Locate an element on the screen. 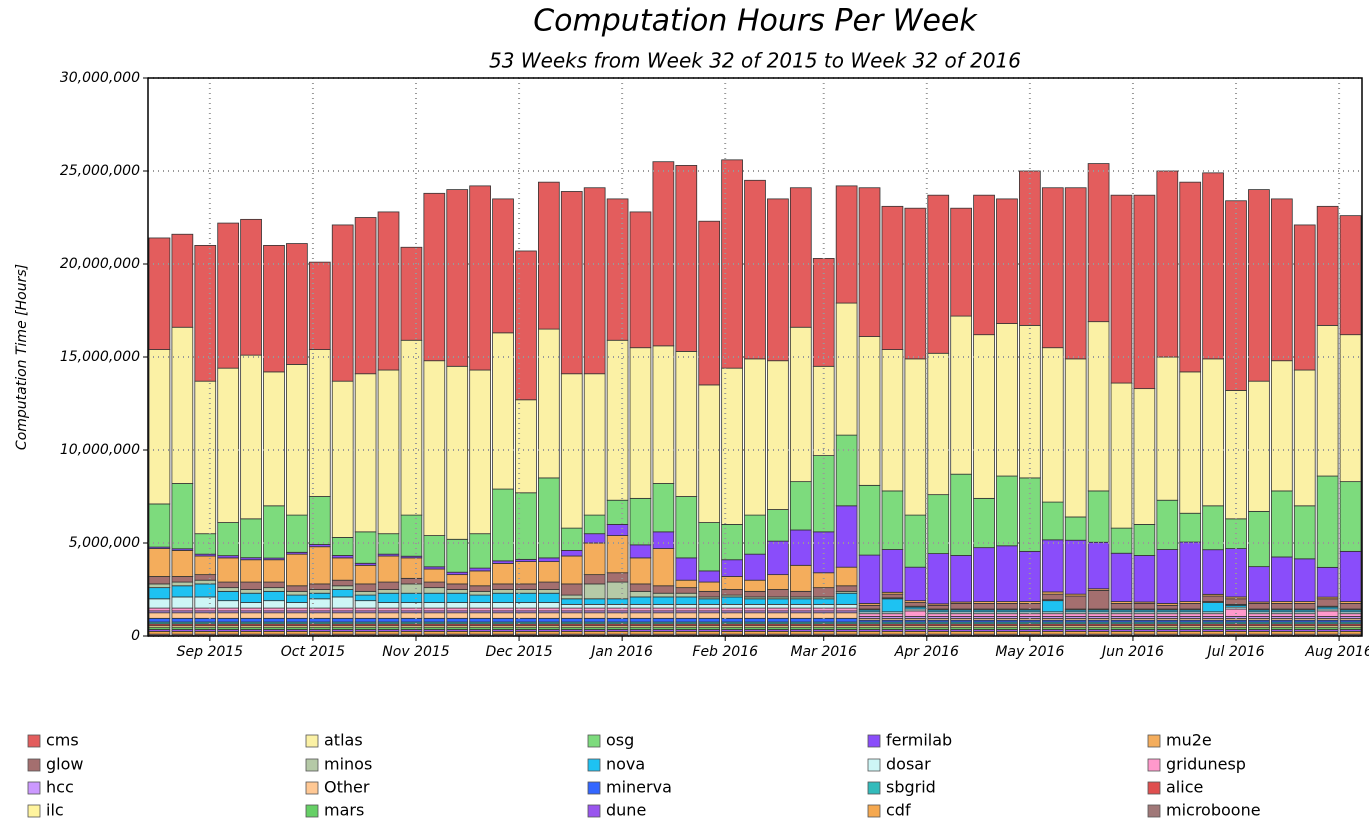 This screenshot has width=1369, height=822. legend-label: atlas is located at coordinates (343, 740).